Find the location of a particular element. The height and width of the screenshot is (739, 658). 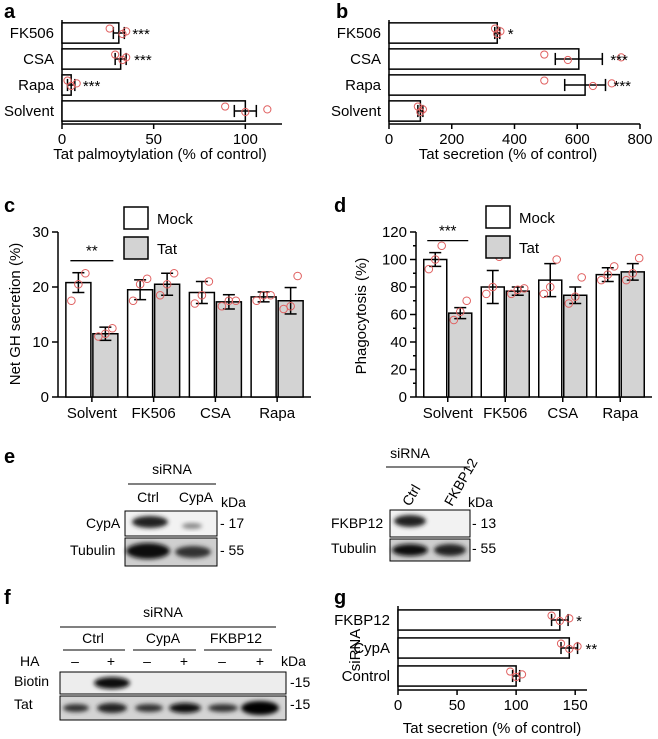

x-tick-label: 0 is located at coordinates (398, 705).